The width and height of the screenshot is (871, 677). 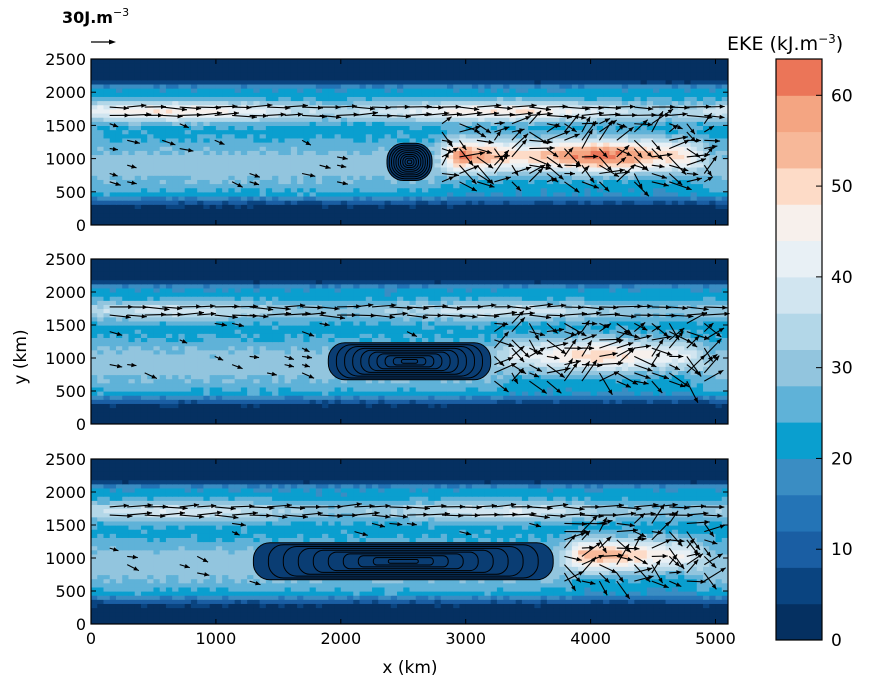 I want to click on x-axis-label: x (km), so click(x=409, y=667).